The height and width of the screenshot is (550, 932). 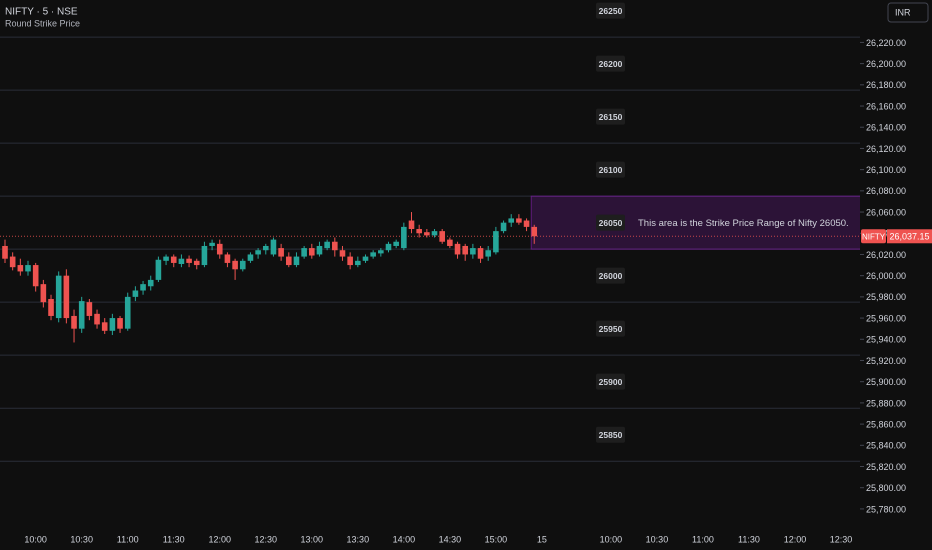 I want to click on y-tick-label: 26,060.00, so click(x=886, y=212).